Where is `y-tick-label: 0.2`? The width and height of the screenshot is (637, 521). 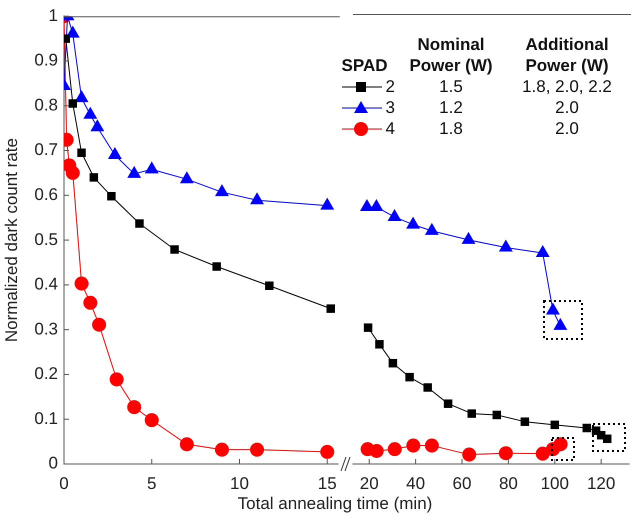 y-tick-label: 0.2 is located at coordinates (46, 374).